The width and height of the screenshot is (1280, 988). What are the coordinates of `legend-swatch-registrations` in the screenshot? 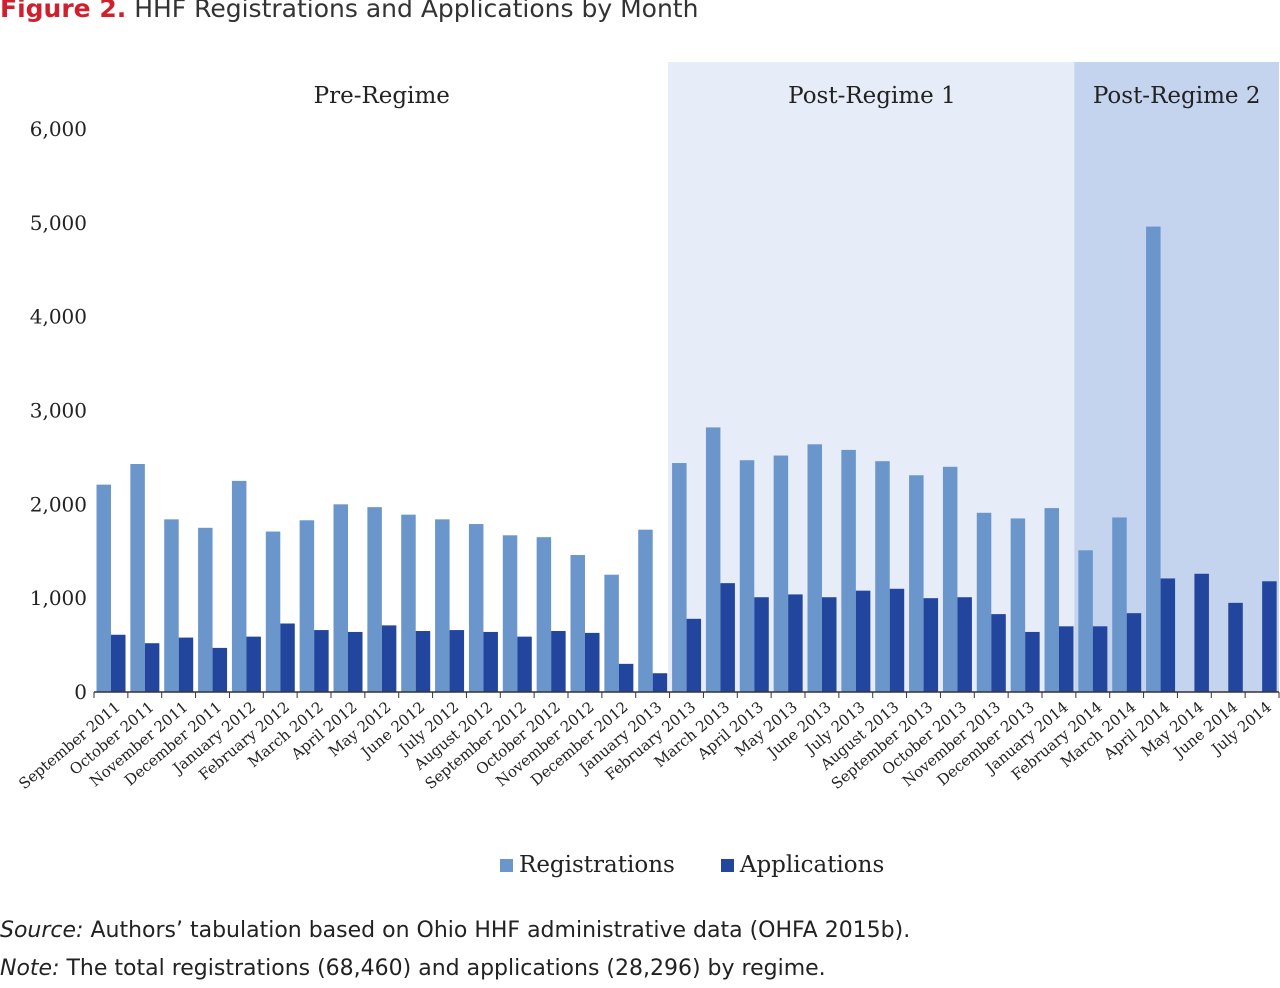 It's located at (506, 865).